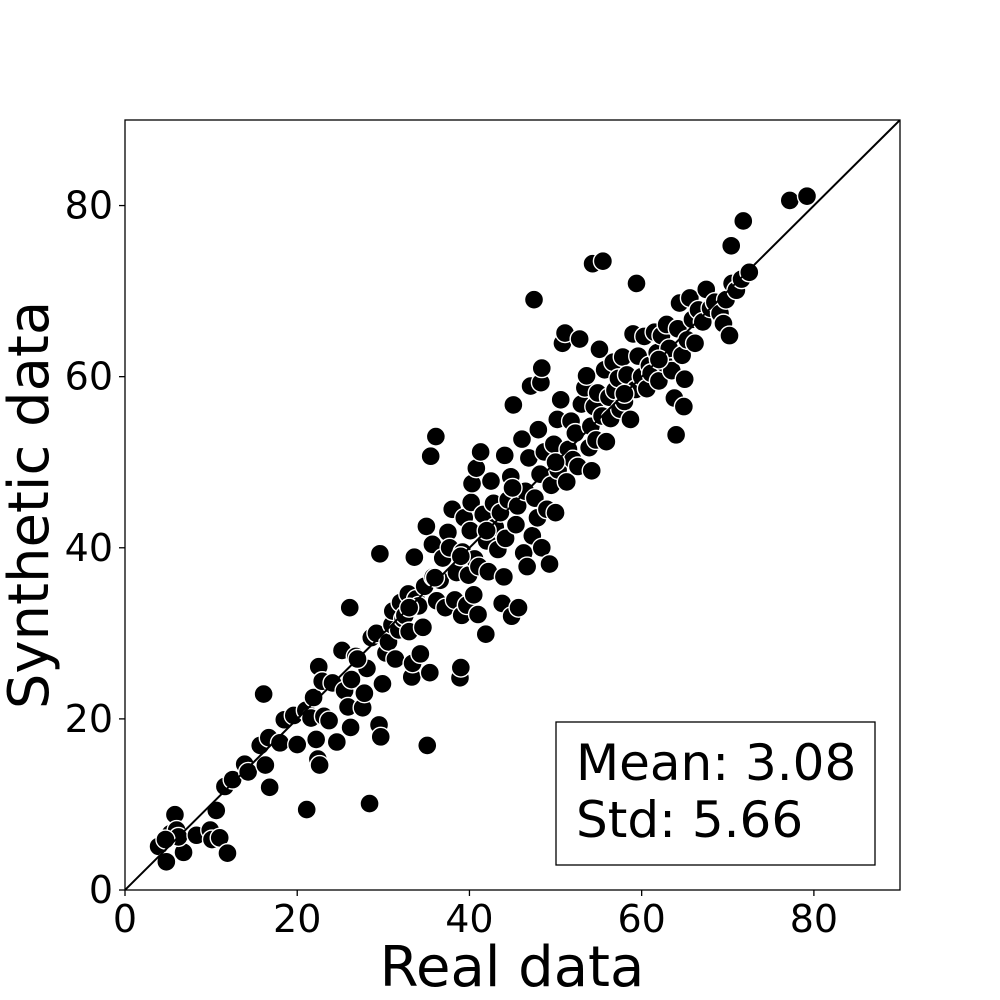  I want to click on x-axis: 0 20 40 60 80, so click(475, 915).